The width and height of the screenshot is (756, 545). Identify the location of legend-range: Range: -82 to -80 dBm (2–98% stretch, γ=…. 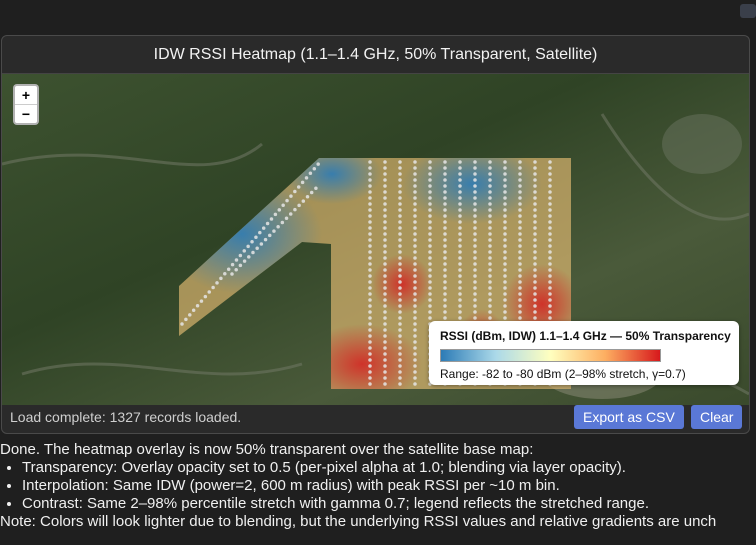
(563, 374).